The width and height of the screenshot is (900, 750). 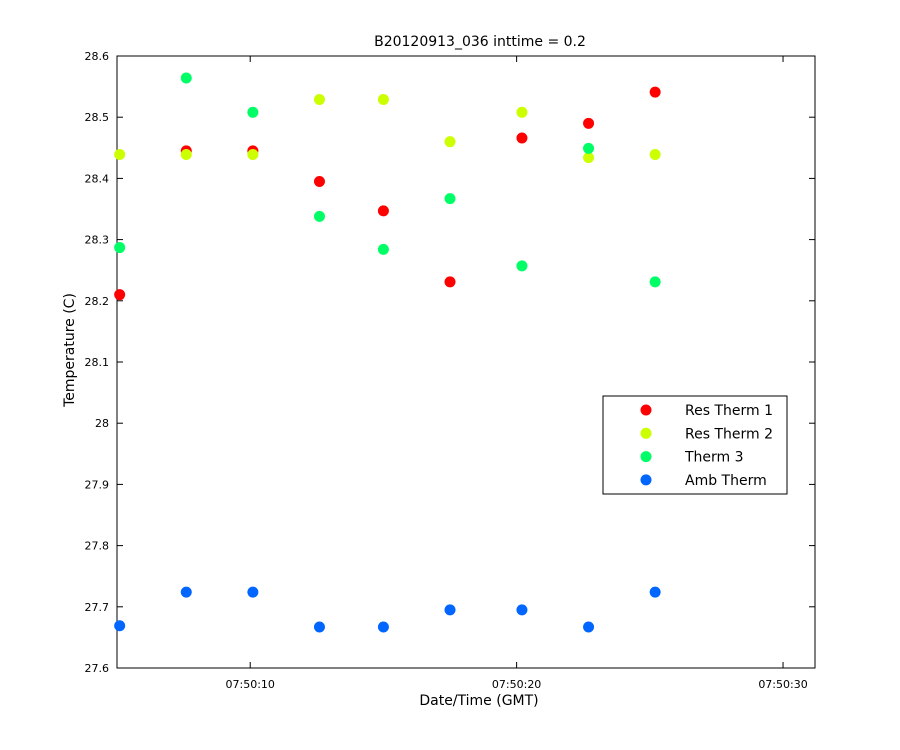 What do you see at coordinates (97, 178) in the screenshot?
I see `y-tick-label: 28.4` at bounding box center [97, 178].